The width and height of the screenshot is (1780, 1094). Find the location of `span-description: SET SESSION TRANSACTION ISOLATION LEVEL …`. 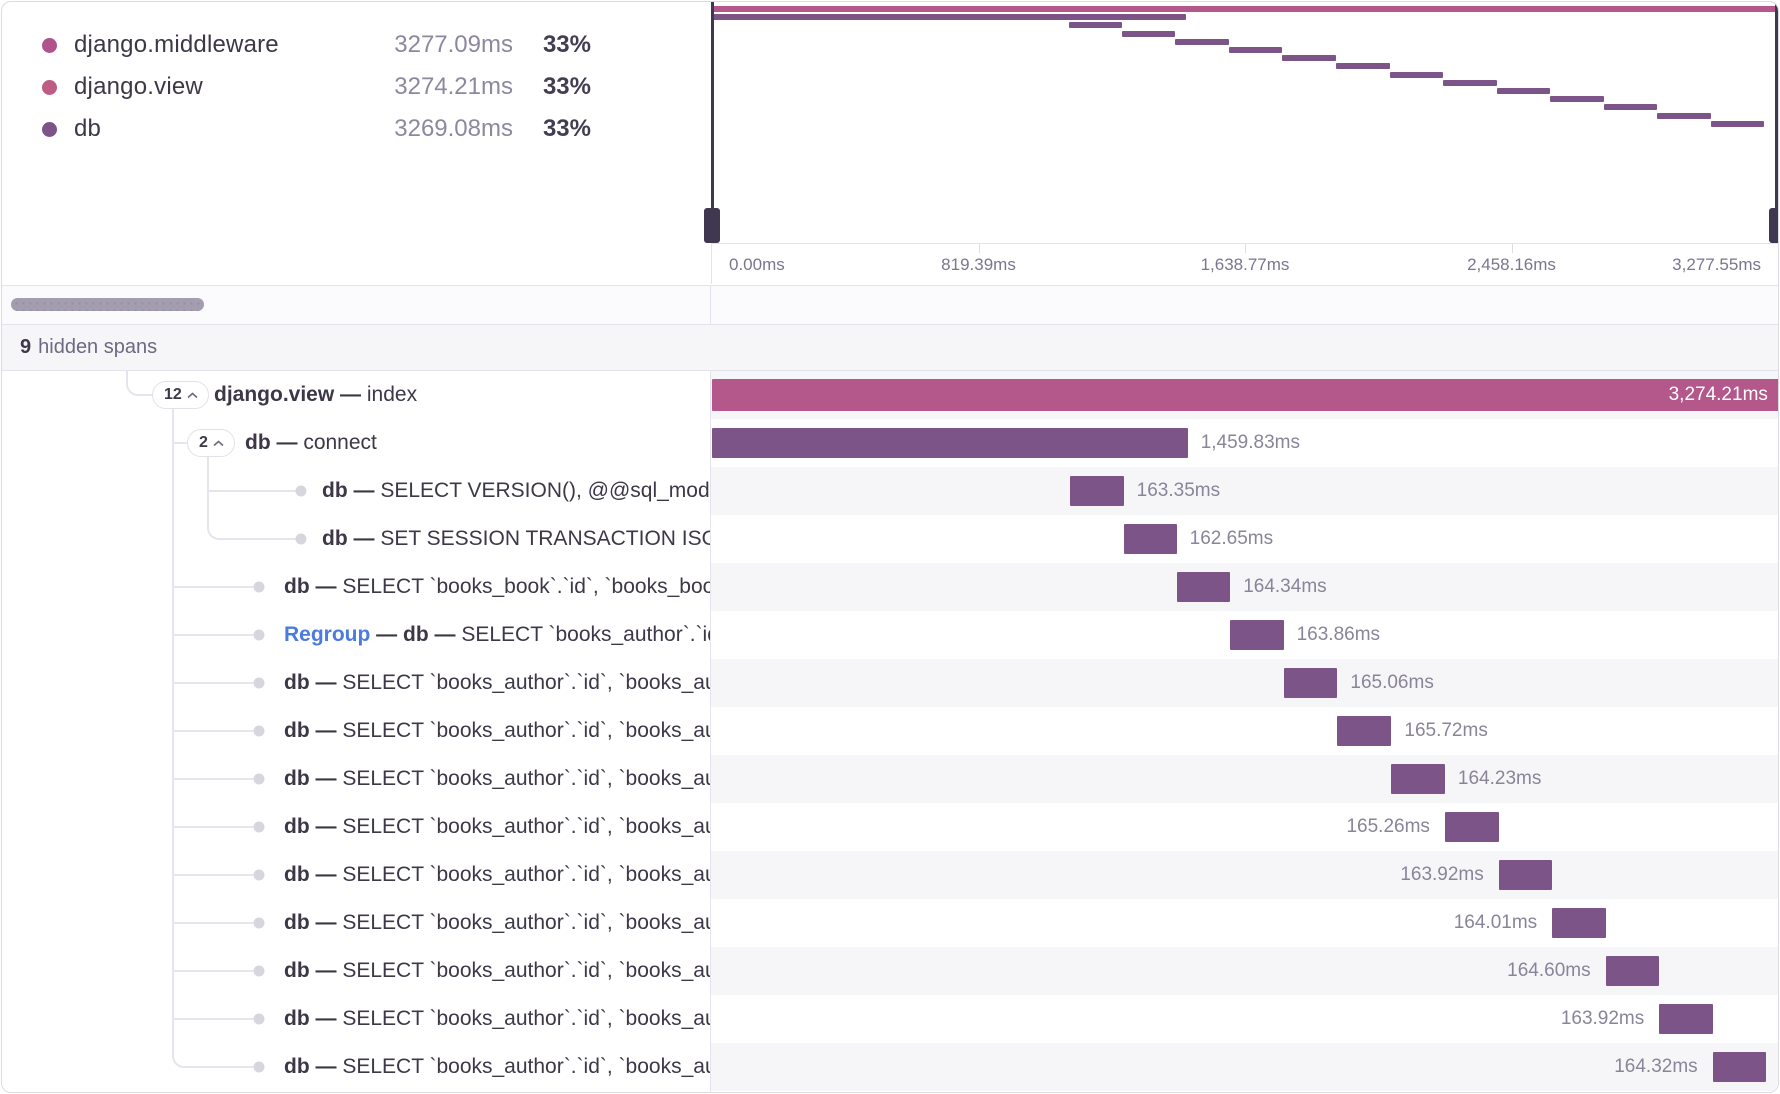

span-description: SET SESSION TRANSACTION ISOLATION LEVEL … is located at coordinates (545, 538).